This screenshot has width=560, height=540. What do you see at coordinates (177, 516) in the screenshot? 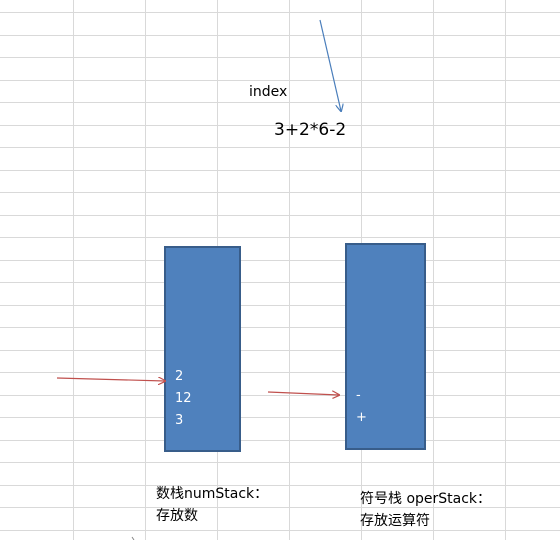
I see `num-stack-caption-line2: 存放数` at bounding box center [177, 516].